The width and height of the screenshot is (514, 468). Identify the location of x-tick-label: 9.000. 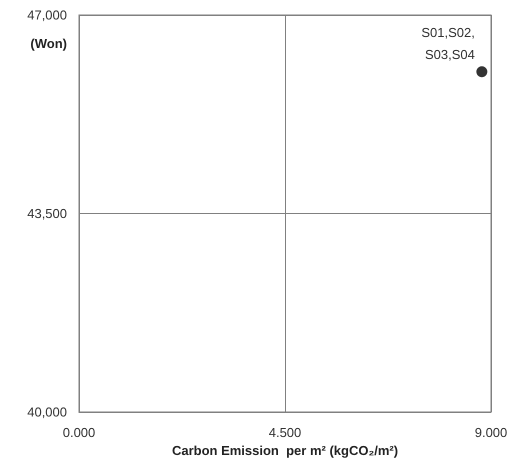
(491, 432).